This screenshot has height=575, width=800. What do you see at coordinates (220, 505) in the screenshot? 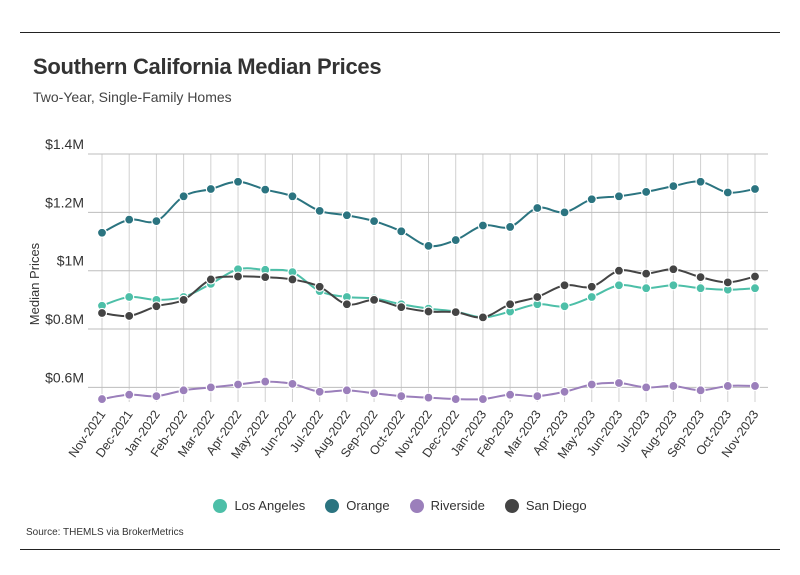
I see `legend-swatch-los-angeles` at bounding box center [220, 505].